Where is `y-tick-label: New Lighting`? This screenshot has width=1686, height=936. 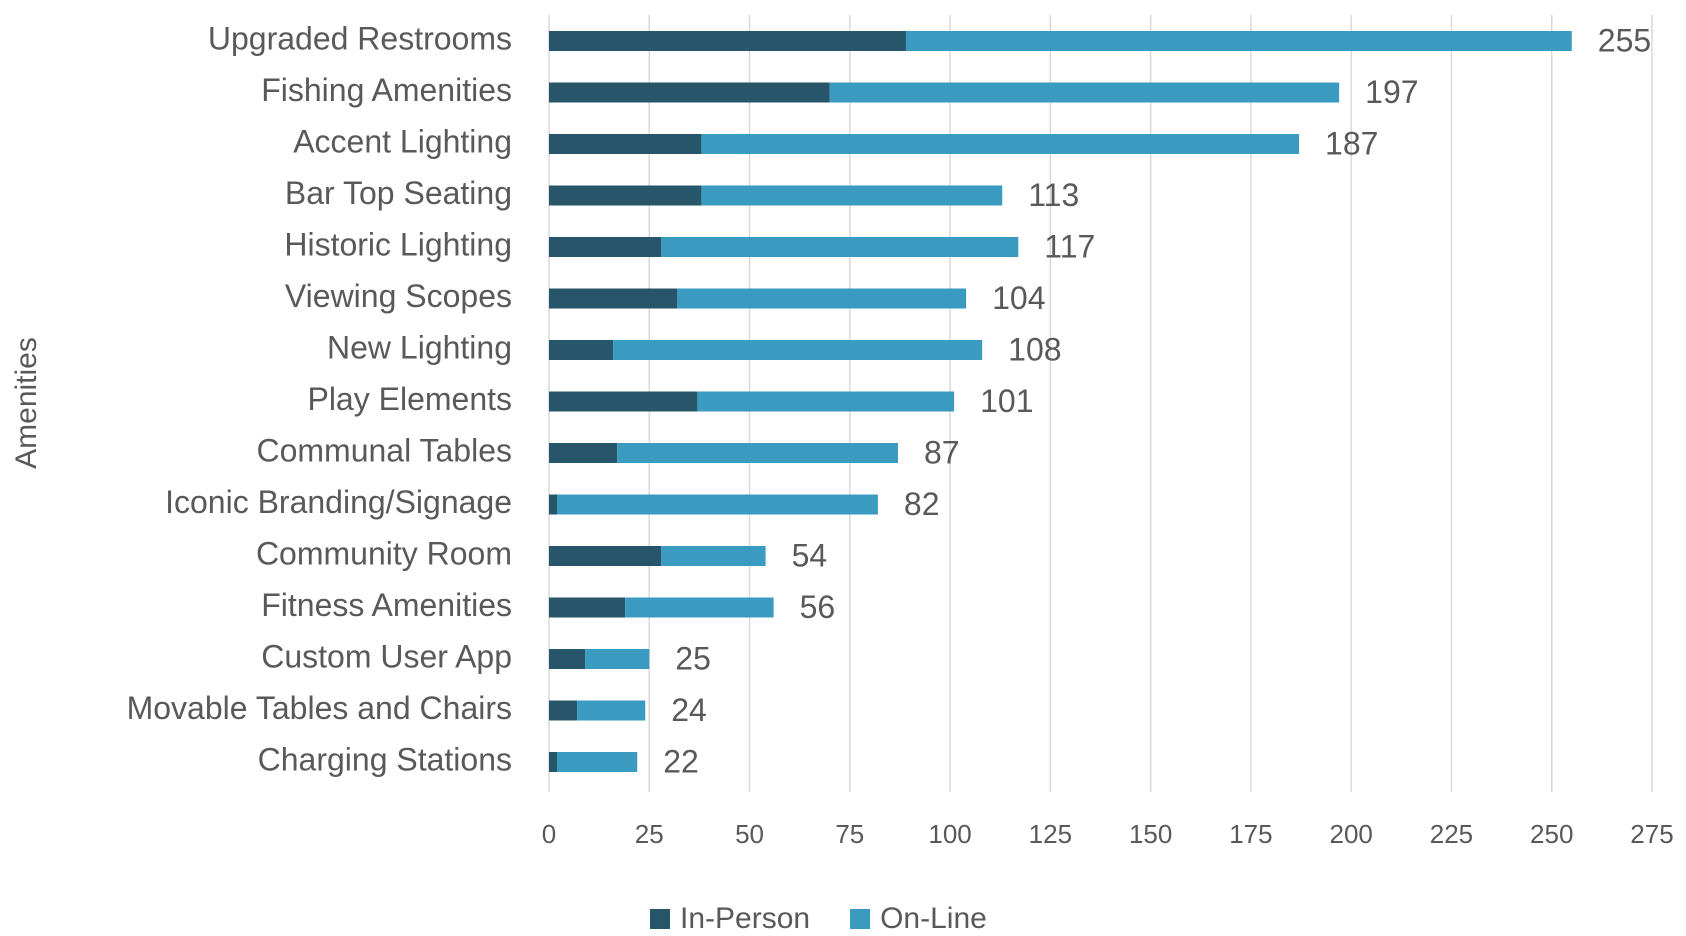
y-tick-label: New Lighting is located at coordinates (419, 347).